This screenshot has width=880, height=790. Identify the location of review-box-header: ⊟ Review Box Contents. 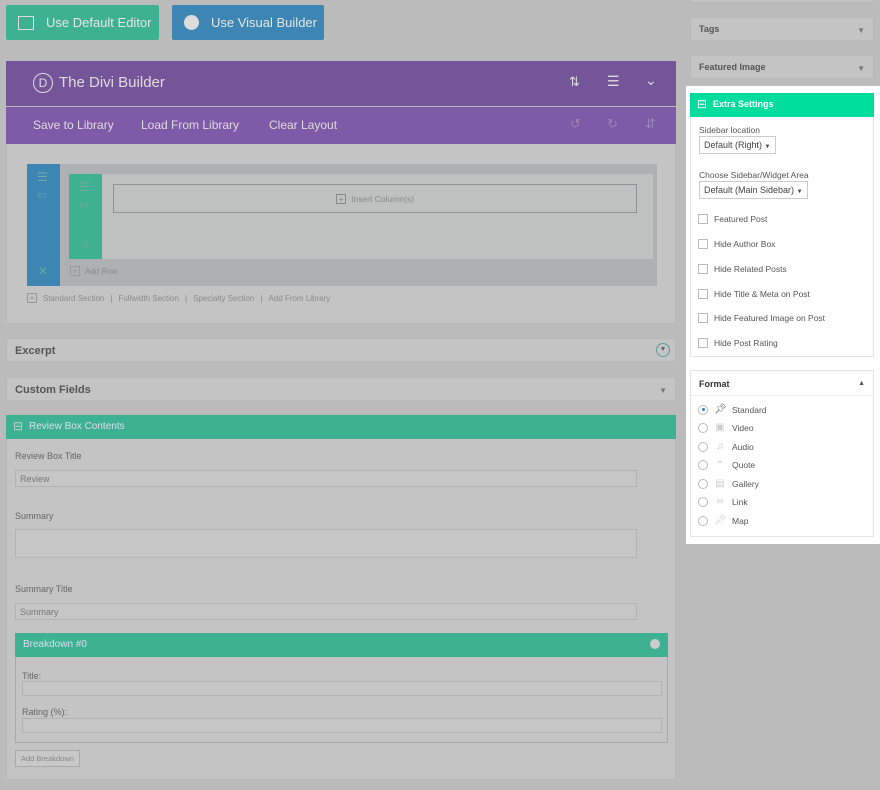
(341, 427).